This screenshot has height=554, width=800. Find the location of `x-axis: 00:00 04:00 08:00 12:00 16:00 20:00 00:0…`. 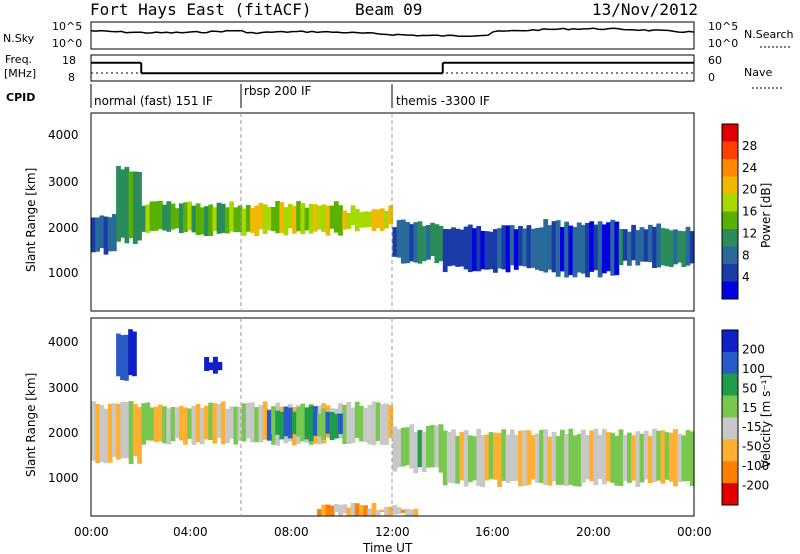

x-axis: 00:00 04:00 08:00 12:00 16:00 20:00 00:0… is located at coordinates (393, 539).